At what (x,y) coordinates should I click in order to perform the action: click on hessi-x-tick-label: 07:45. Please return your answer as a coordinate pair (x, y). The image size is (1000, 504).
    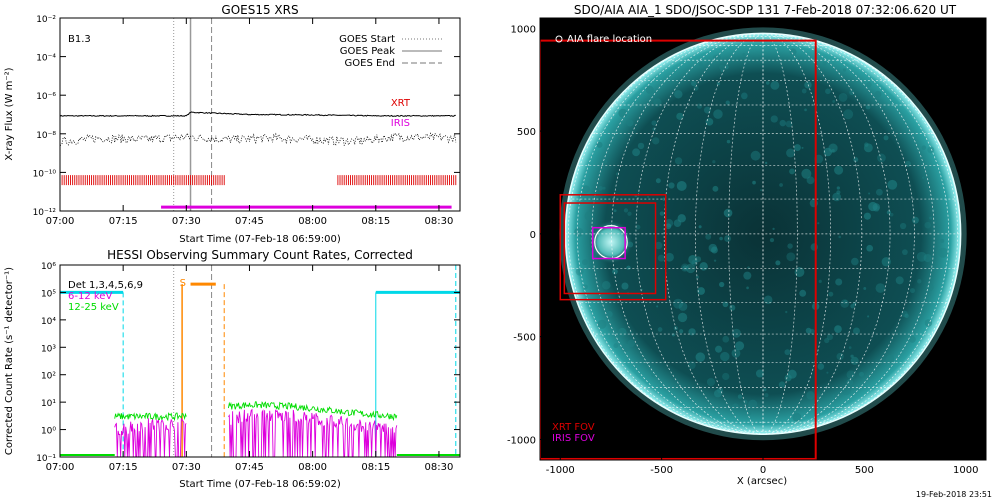
    Looking at the image, I should click on (249, 467).